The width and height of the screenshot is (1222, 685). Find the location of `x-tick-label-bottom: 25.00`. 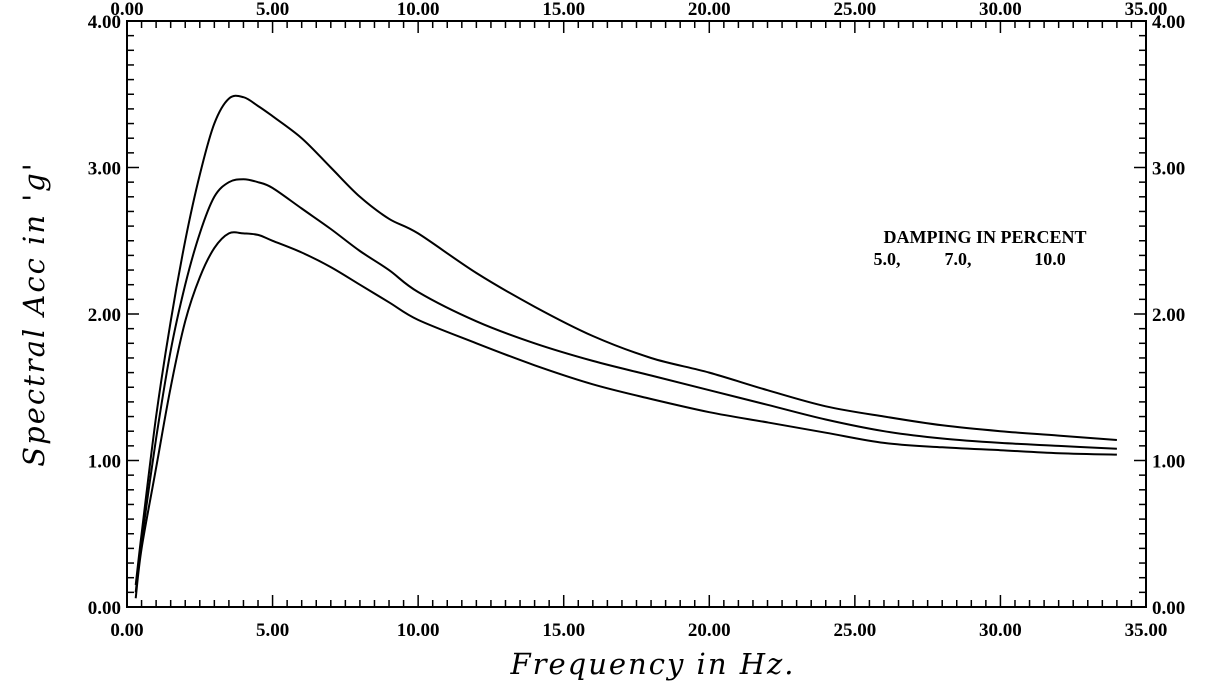

x-tick-label-bottom: 25.00 is located at coordinates (854, 630).